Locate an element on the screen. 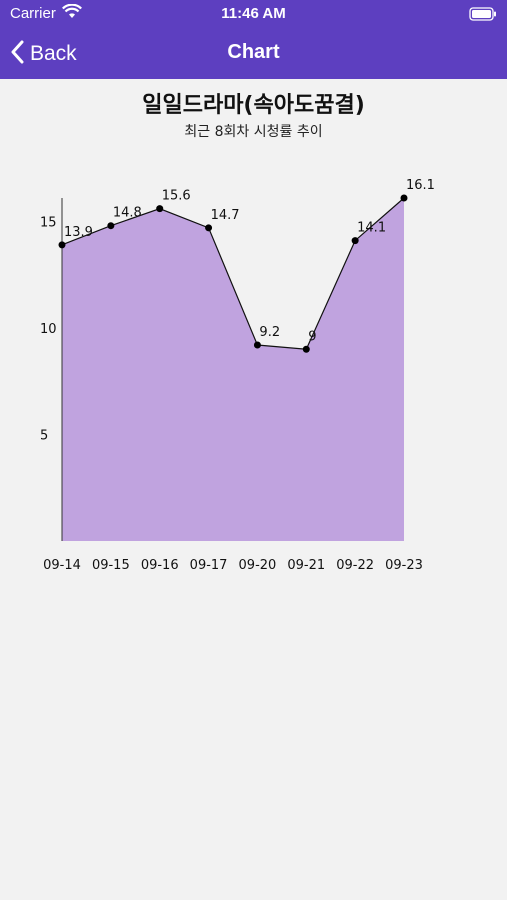 This screenshot has width=507, height=900. back-label: Back is located at coordinates (53, 53).